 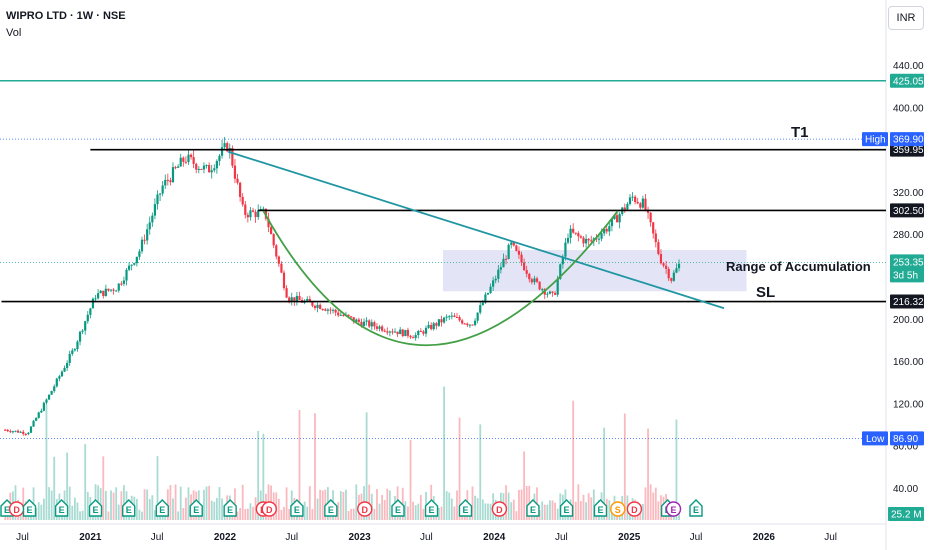 I want to click on x-tick-label: 2025, so click(x=629, y=537).